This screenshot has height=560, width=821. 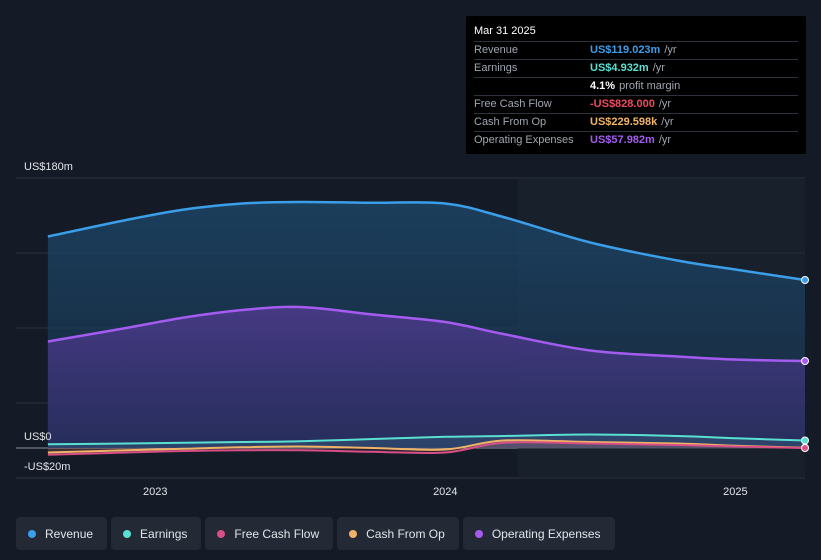 I want to click on legend-item-revenue: Revenue, so click(x=62, y=533).